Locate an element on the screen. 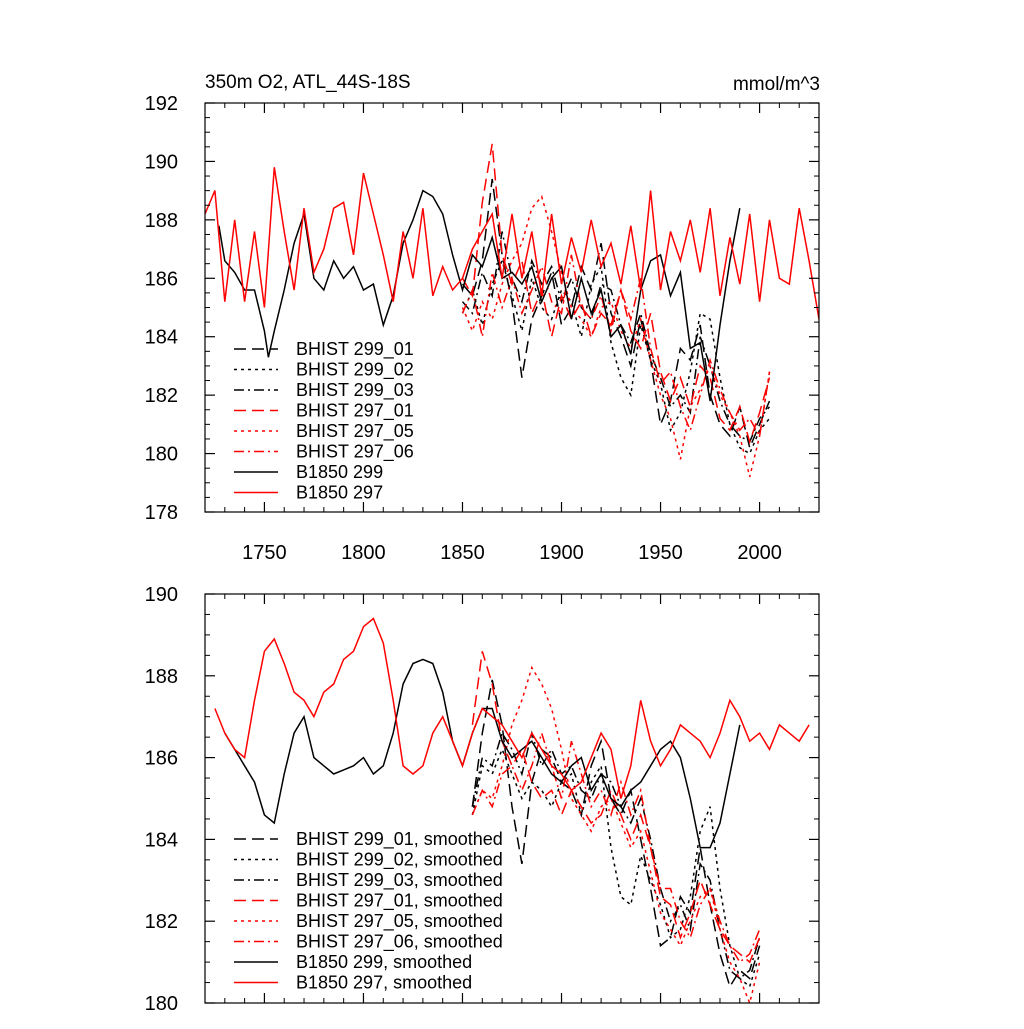 The height and width of the screenshot is (1029, 1024). bottom-y-tick-label: 190 is located at coordinates (161, 595).